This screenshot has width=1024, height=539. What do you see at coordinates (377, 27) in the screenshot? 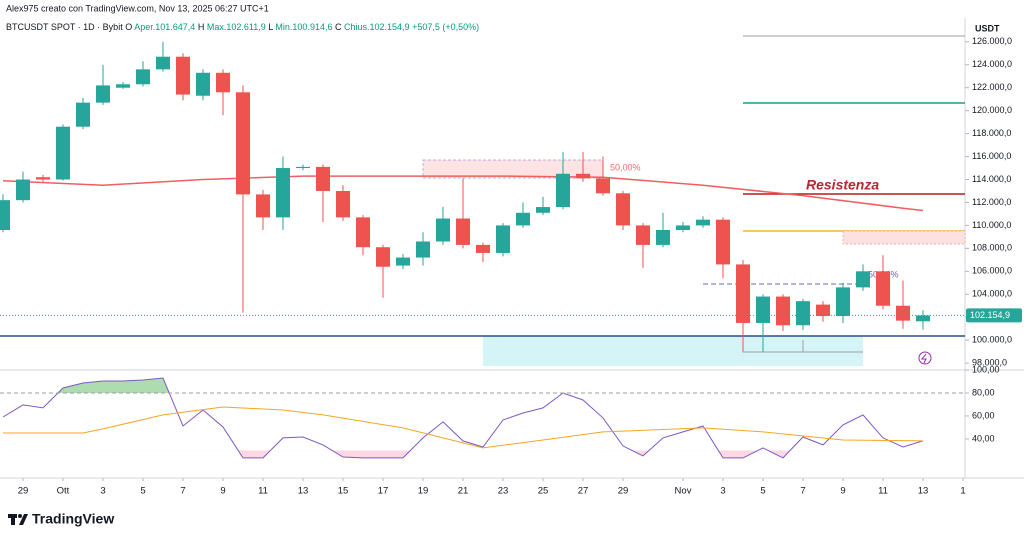
I see `legend-value: Chius.102.154,9` at bounding box center [377, 27].